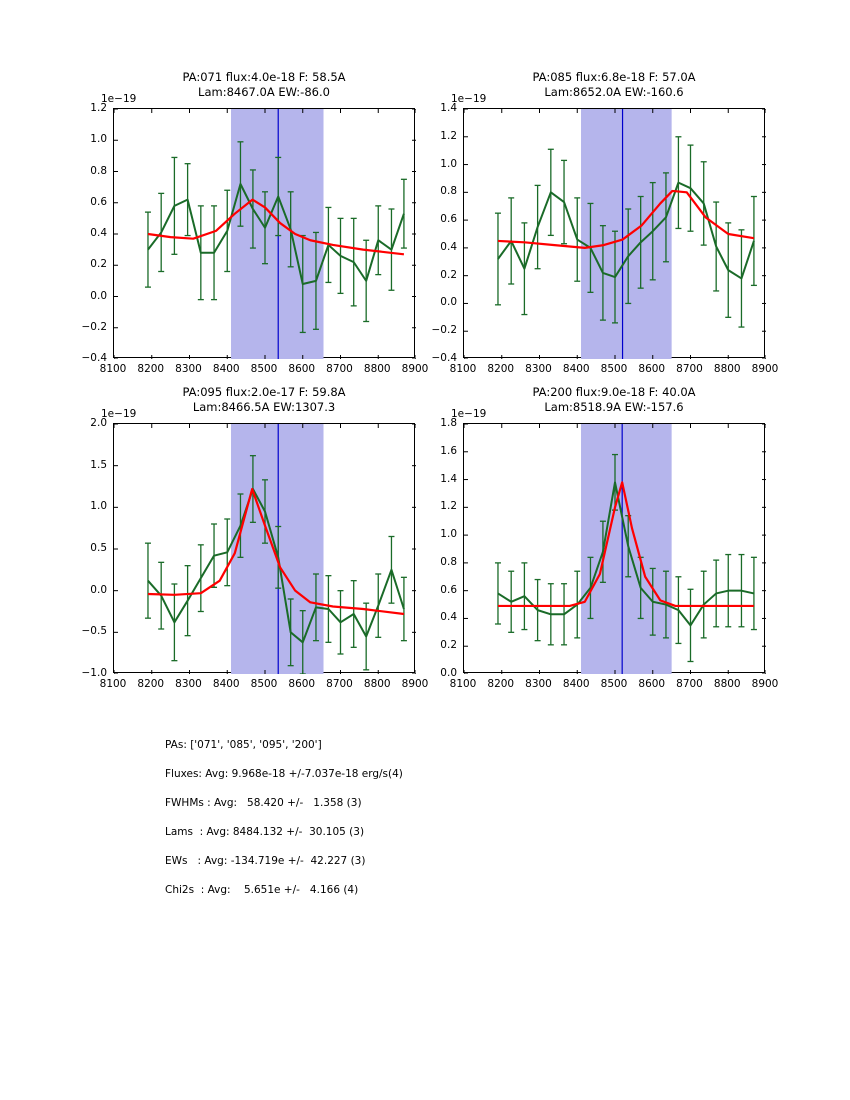  I want to click on panel-pa-085-ytick-label: 0.4, so click(448, 246).